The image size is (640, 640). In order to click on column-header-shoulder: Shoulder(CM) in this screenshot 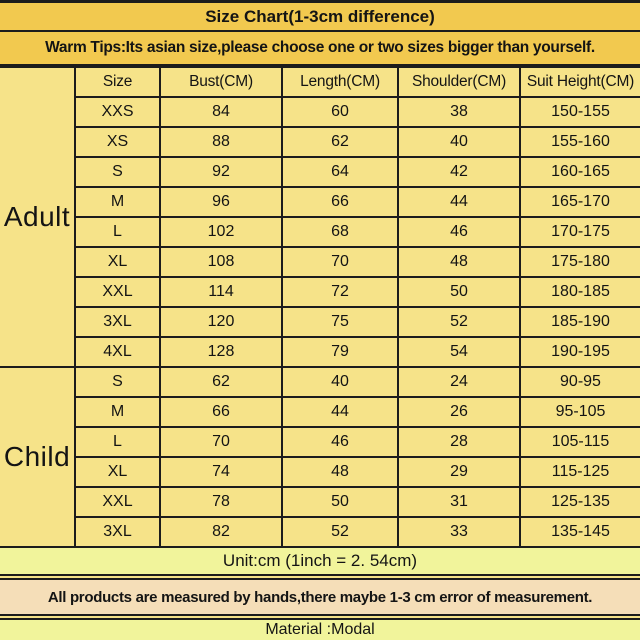, I will do `click(459, 82)`.